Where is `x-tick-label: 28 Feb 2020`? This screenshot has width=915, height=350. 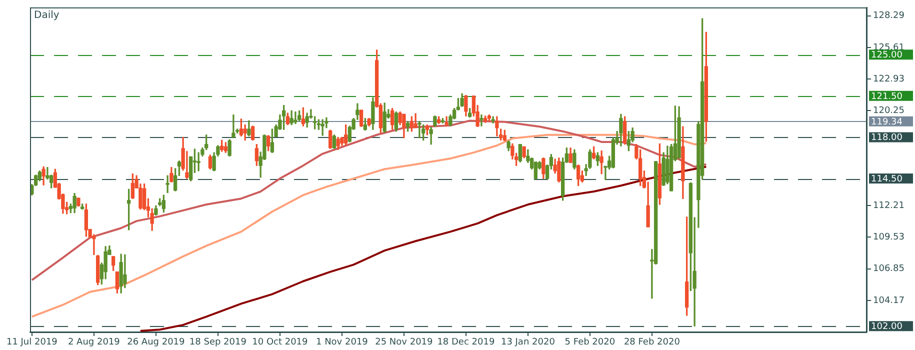
x-tick-label: 28 Feb 2020 is located at coordinates (652, 343).